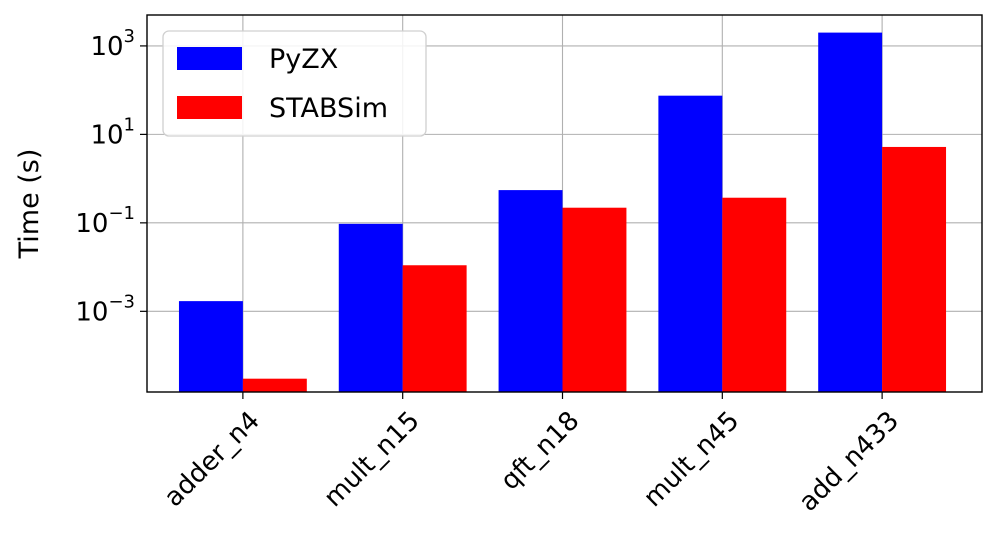  I want to click on x-tick-label: add_n433, so click(849, 462).